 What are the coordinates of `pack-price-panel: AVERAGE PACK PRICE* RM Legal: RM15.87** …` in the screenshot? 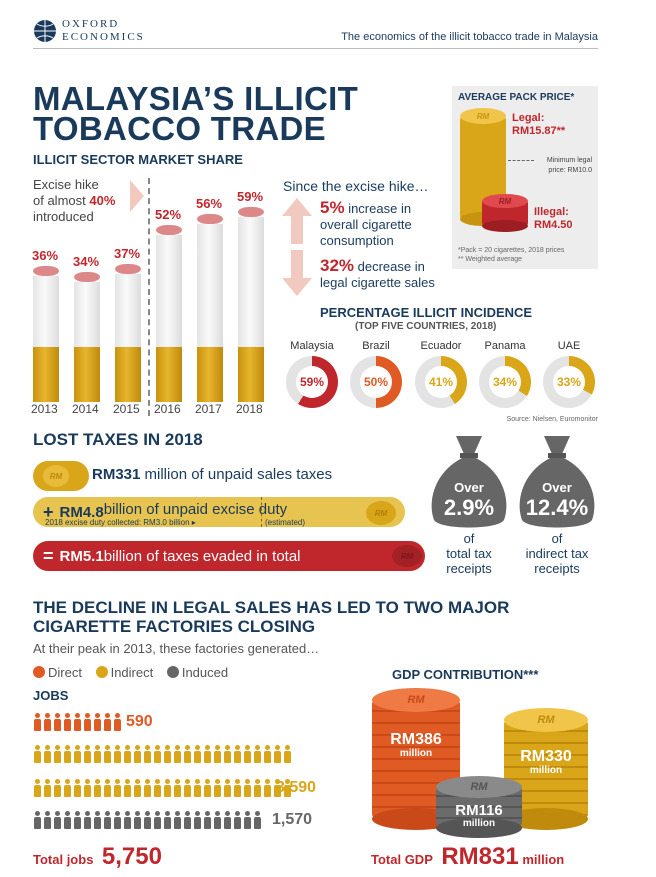 It's located at (525, 177).